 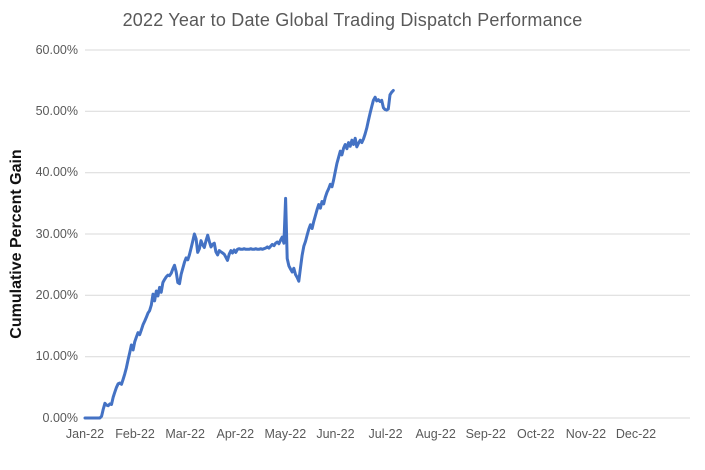 I want to click on y-tick-label: 0.00%, so click(x=60, y=417).